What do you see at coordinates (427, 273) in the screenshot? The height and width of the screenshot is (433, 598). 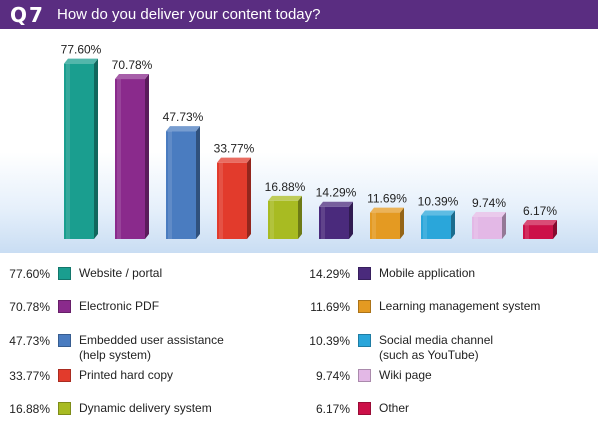 I see `legend-label: Mobile application` at bounding box center [427, 273].